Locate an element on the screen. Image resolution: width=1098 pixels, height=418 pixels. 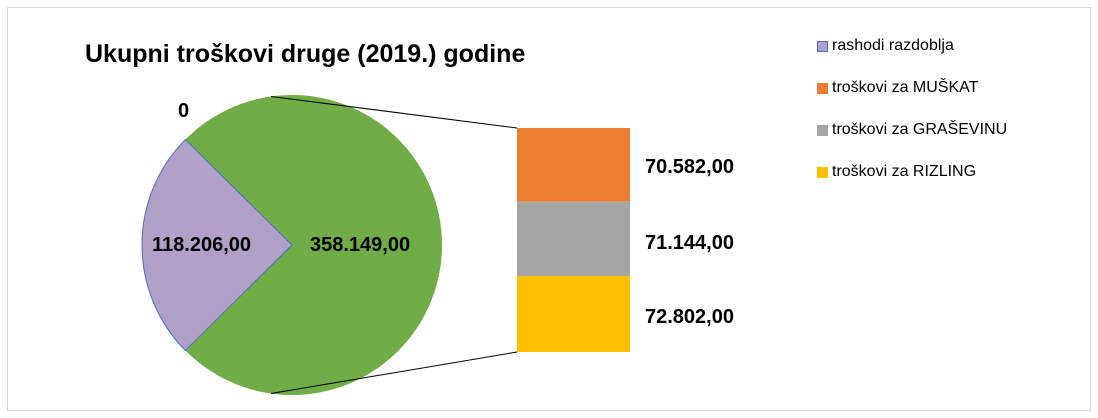
legend-item: troškovi za GRAŠEVINU is located at coordinates (912, 130).